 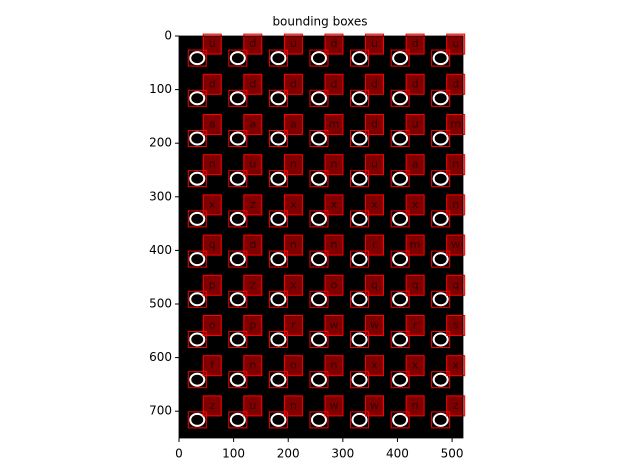 I want to click on box-label: o, so click(x=293, y=365).